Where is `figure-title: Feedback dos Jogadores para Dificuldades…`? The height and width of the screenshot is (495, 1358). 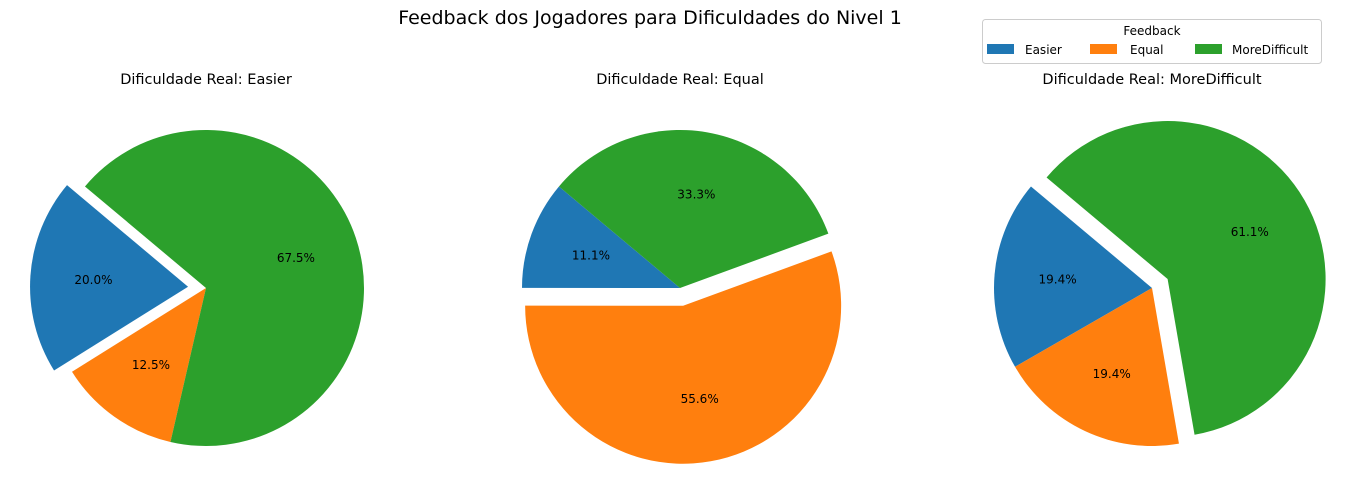
figure-title: Feedback dos Jogadores para Dificuldades… is located at coordinates (650, 18).